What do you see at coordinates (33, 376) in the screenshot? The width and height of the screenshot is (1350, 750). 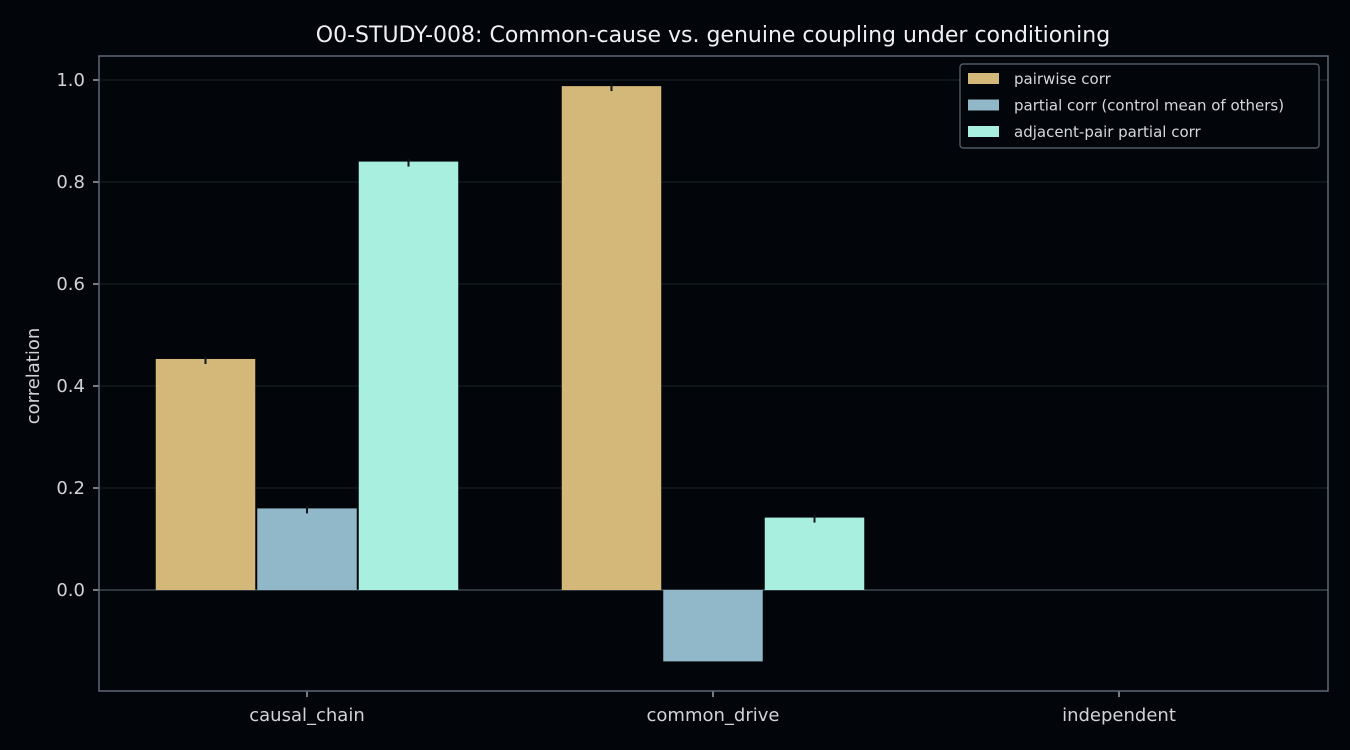 I see `y-axis-label: correlation` at bounding box center [33, 376].